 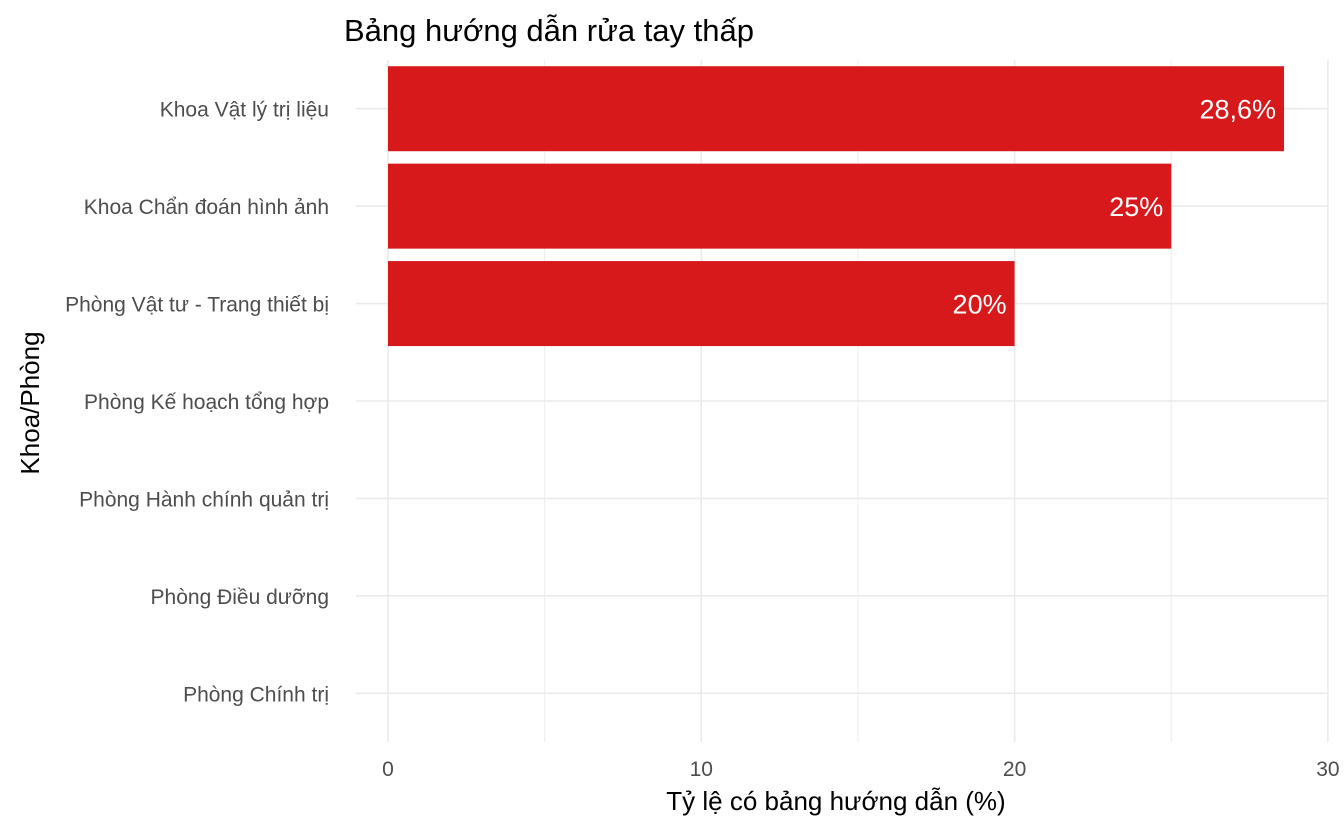 What do you see at coordinates (256, 694) in the screenshot?
I see `category-label: Phòng Chính trị` at bounding box center [256, 694].